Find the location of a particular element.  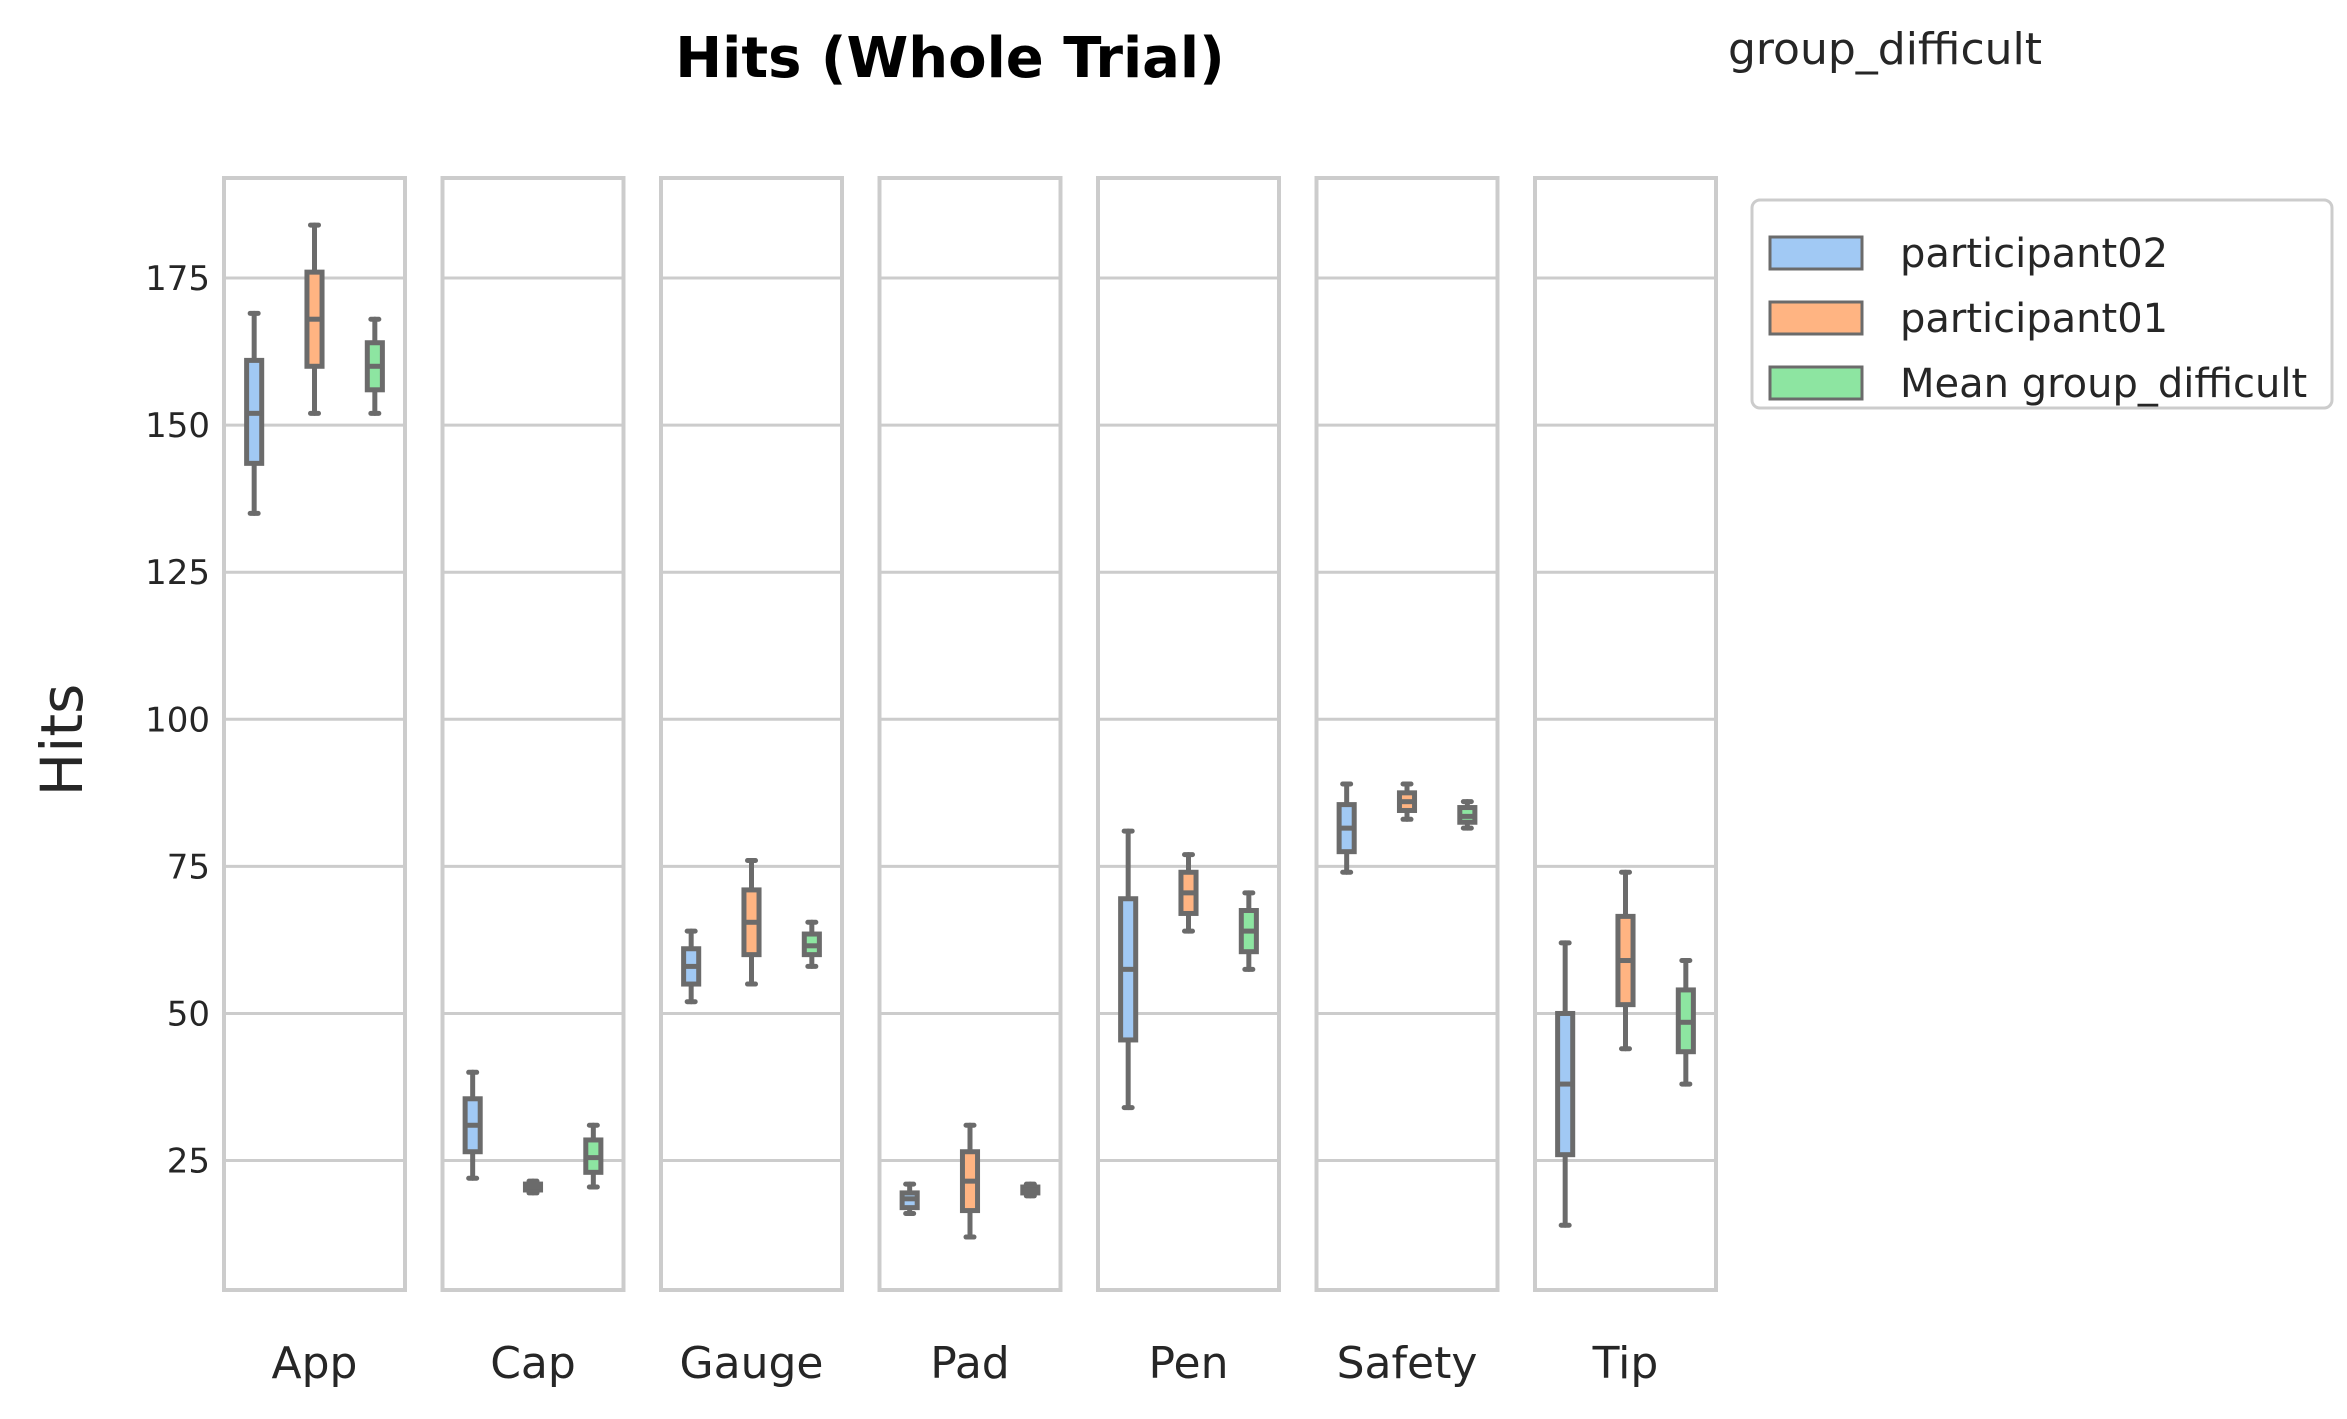

x-category-label: Tip is located at coordinates (1625, 1363).